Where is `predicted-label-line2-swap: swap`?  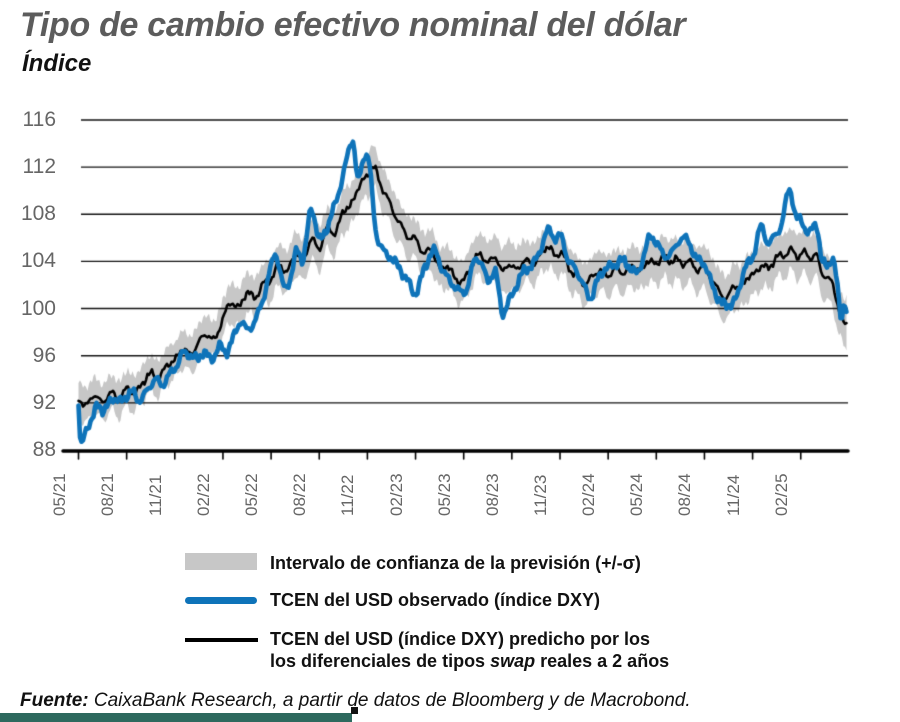
predicted-label-line2-swap: swap is located at coordinates (513, 661).